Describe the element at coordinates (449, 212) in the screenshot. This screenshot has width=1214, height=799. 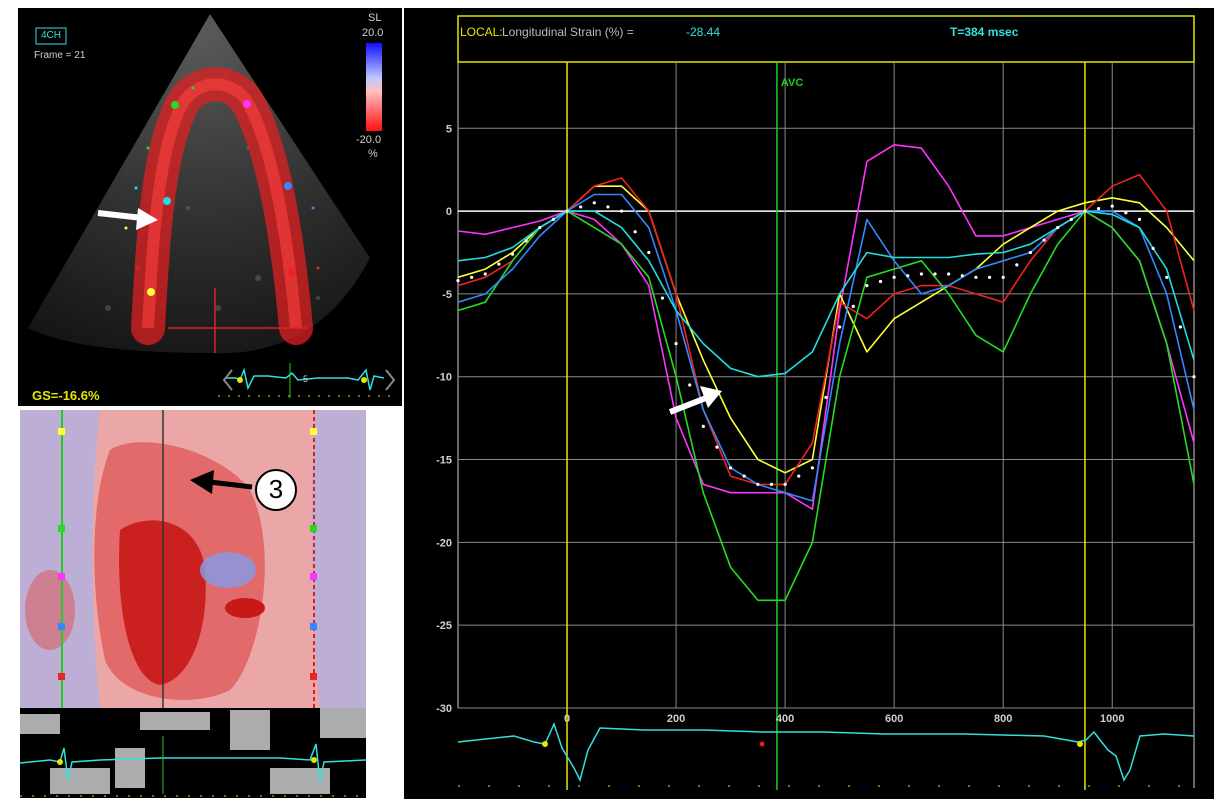
I see `y-tick-label: 0` at that location.